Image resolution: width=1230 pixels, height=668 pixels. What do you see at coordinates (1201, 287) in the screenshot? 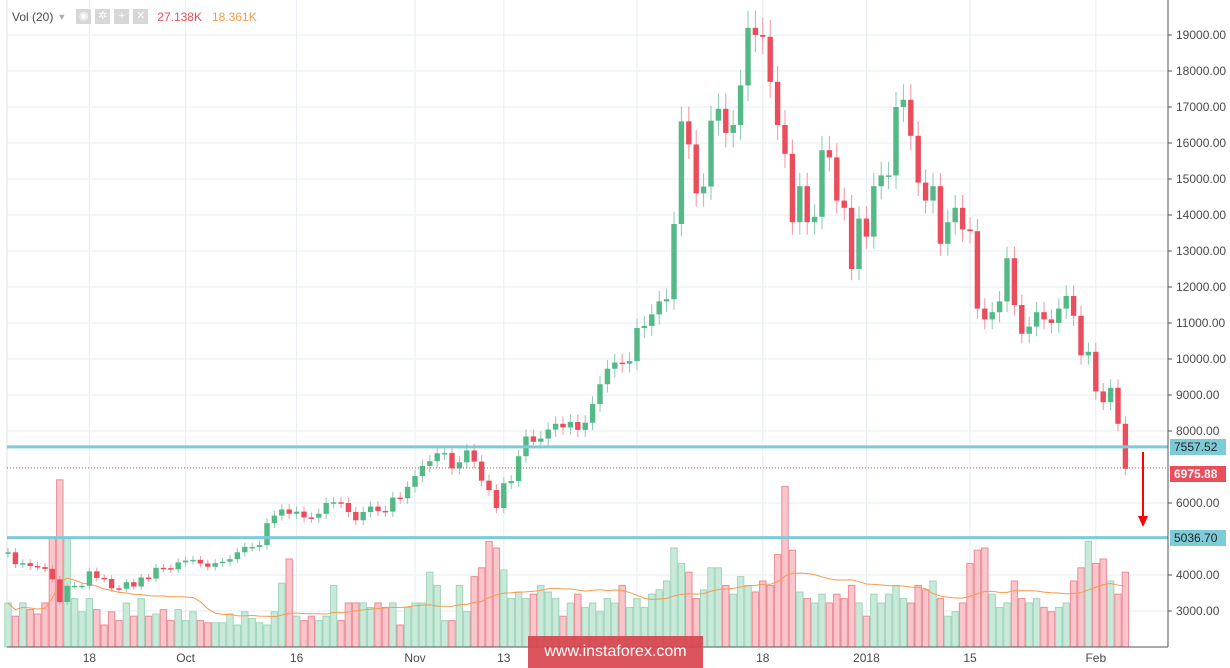
I see `price-tick-label: 12000.00` at bounding box center [1201, 287].